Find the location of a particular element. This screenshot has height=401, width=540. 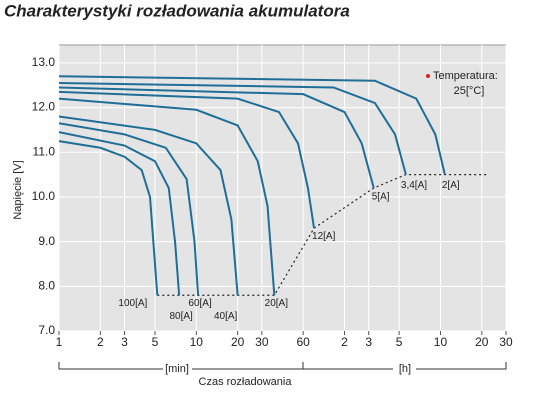

y-tick-label: 12.0 is located at coordinates (44, 107).